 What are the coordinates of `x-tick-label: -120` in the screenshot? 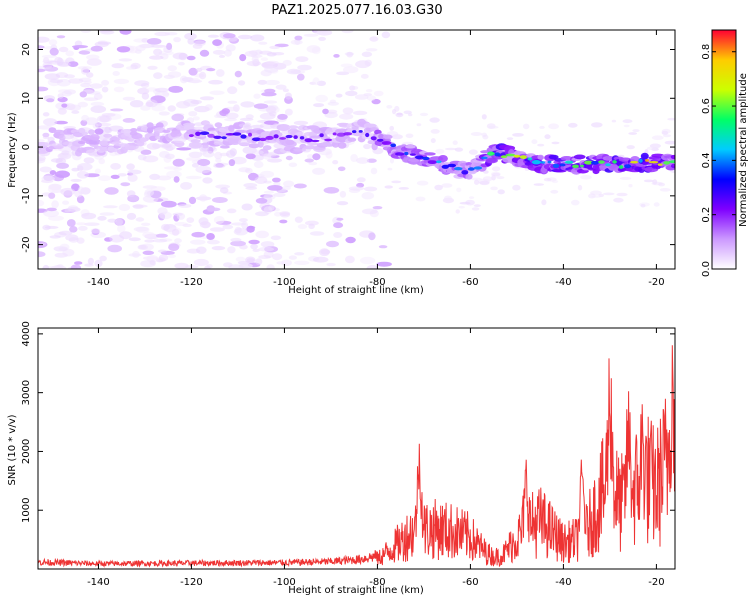 It's located at (191, 582).